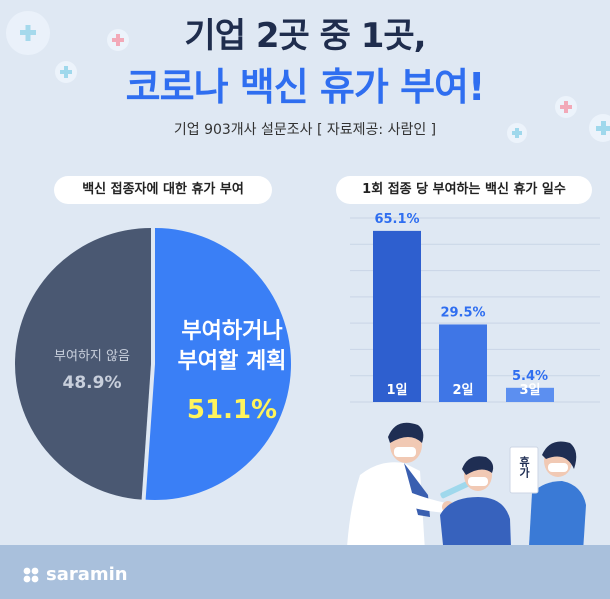 Image resolution: width=610 pixels, height=599 pixels. Describe the element at coordinates (305, 36) in the screenshot. I see `title-line1: 기업 2곳 중 1곳,` at that location.